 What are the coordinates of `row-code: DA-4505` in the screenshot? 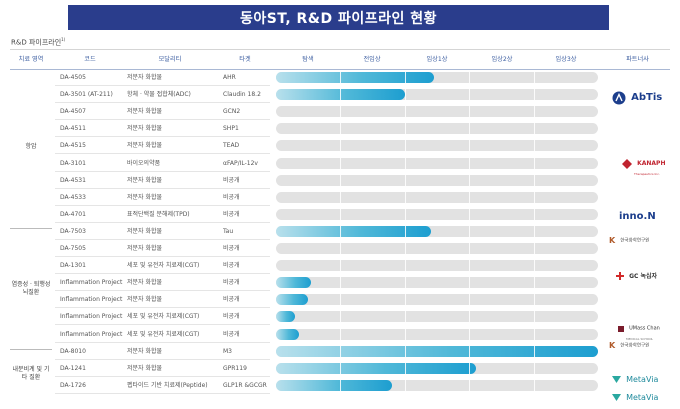 It's located at (73, 77).